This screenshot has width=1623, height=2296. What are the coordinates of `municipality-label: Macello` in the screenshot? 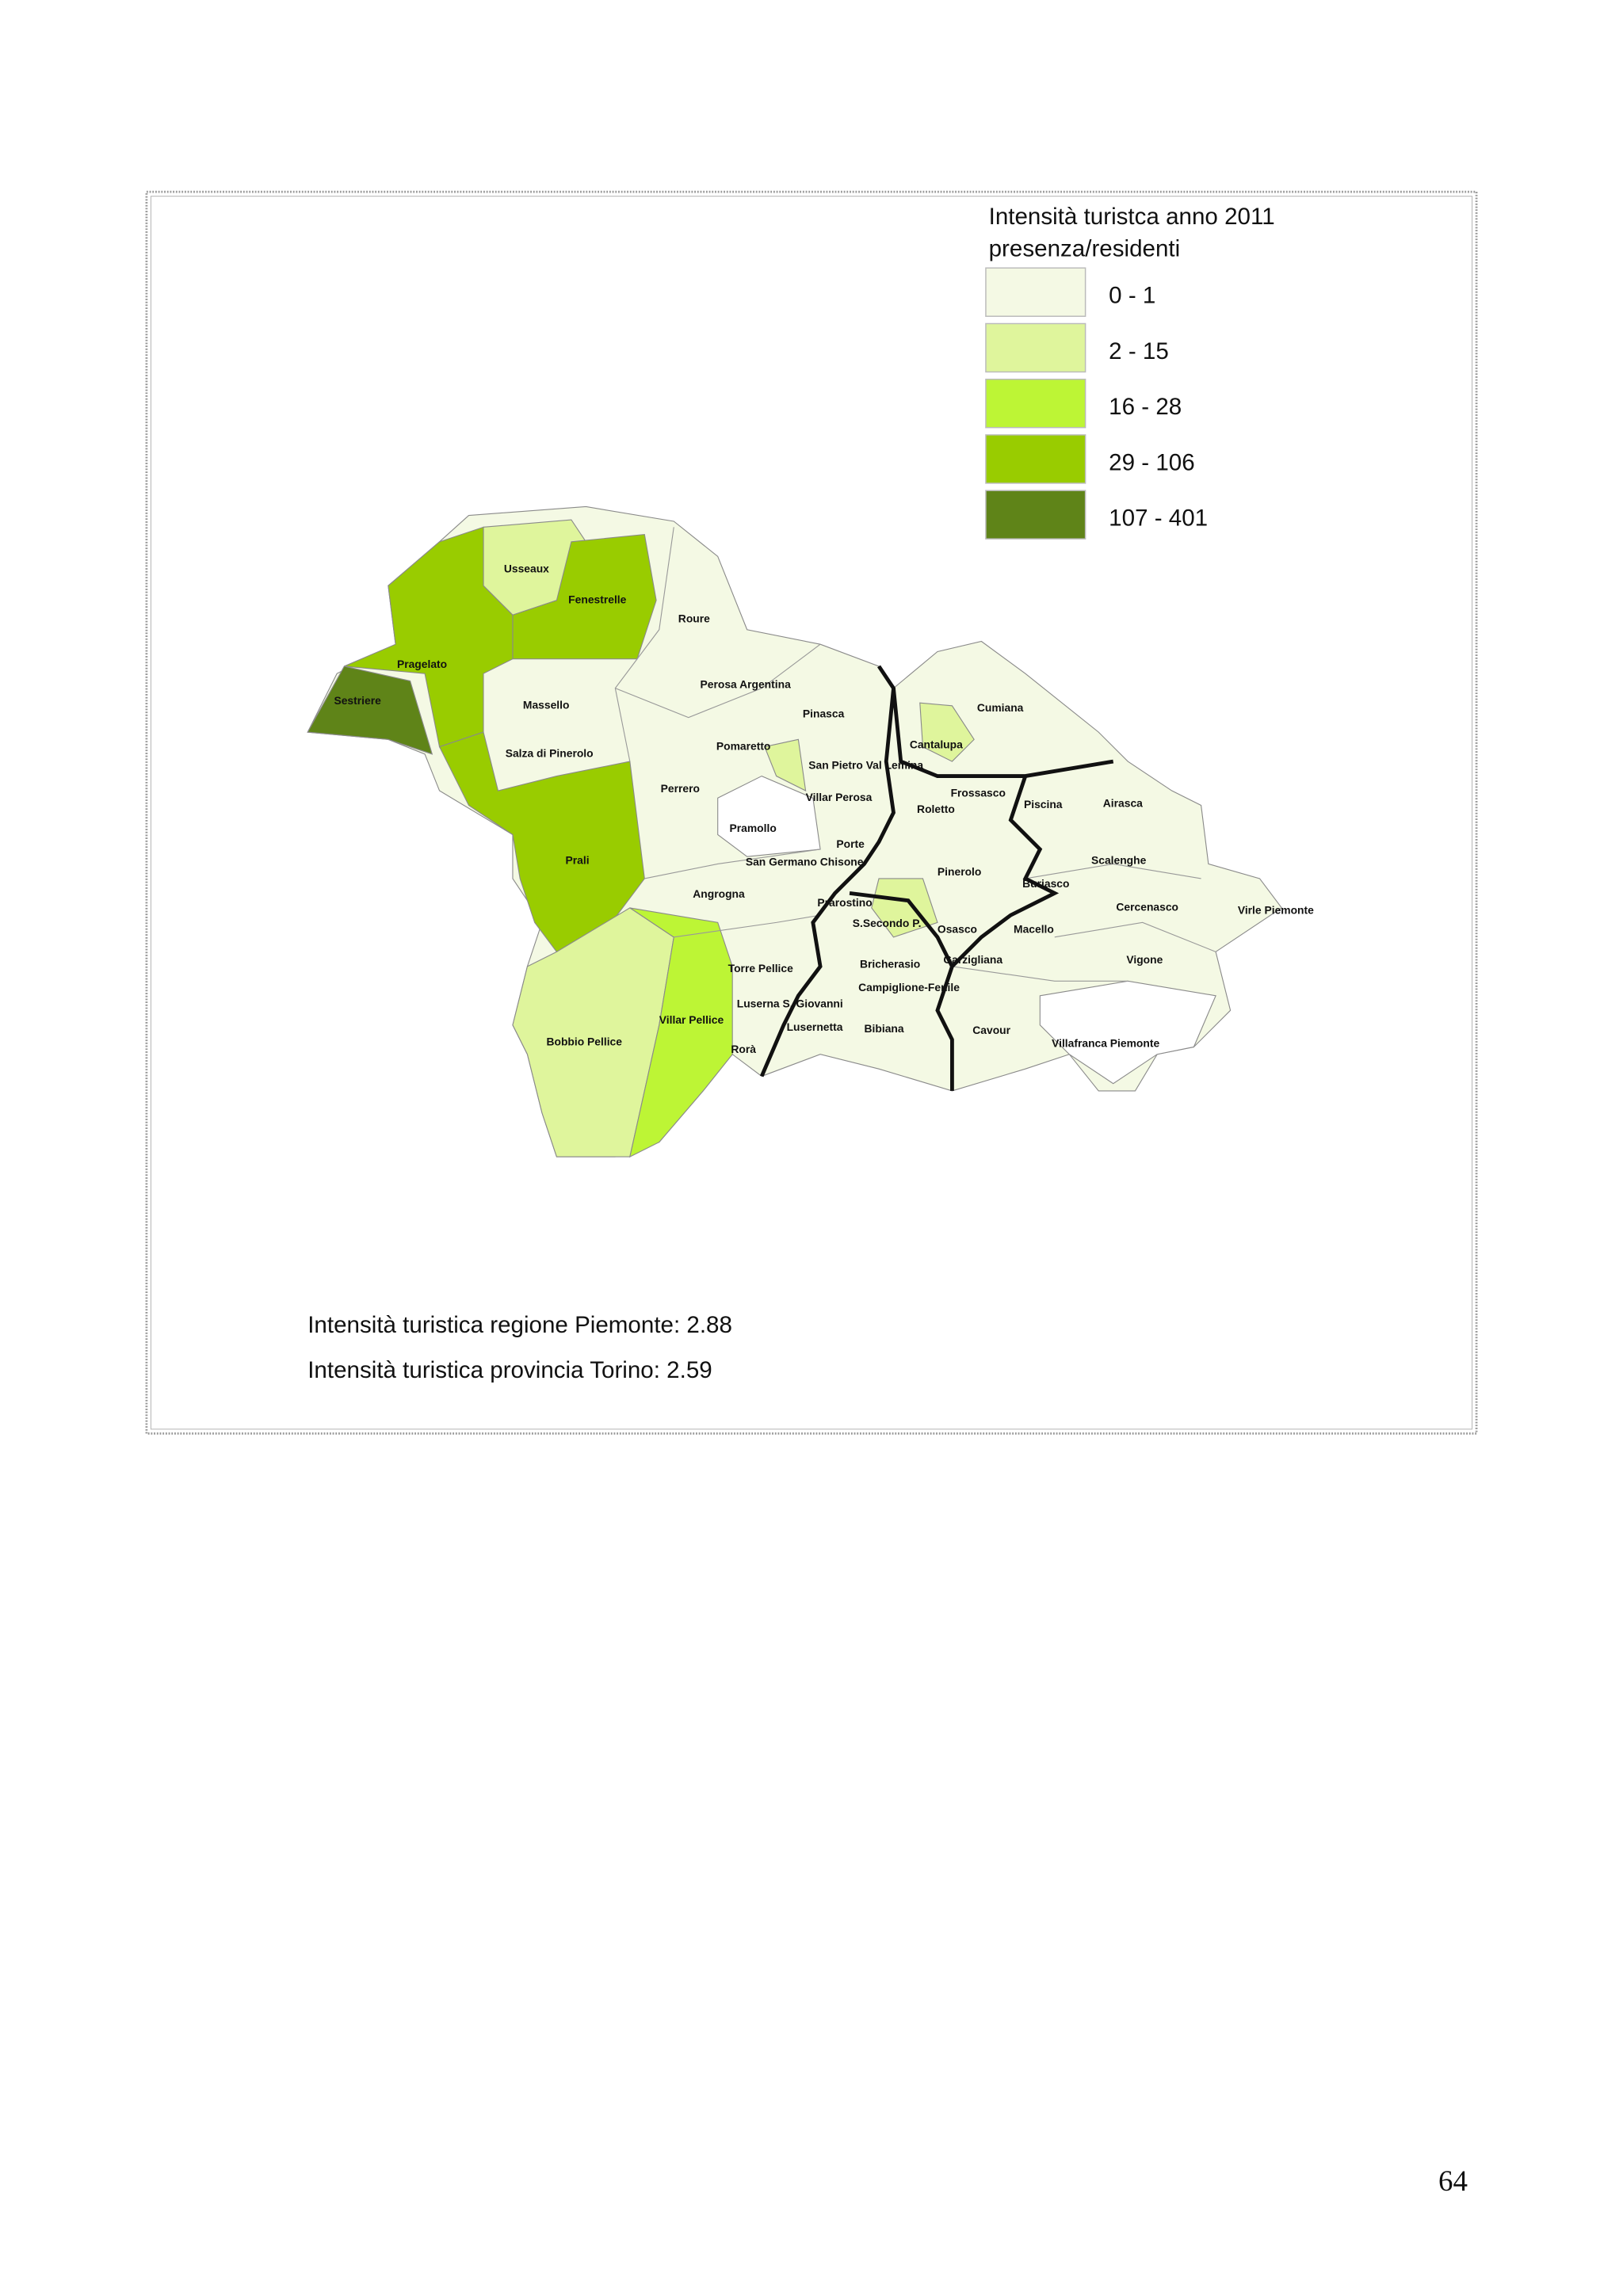 It's located at (1034, 928).